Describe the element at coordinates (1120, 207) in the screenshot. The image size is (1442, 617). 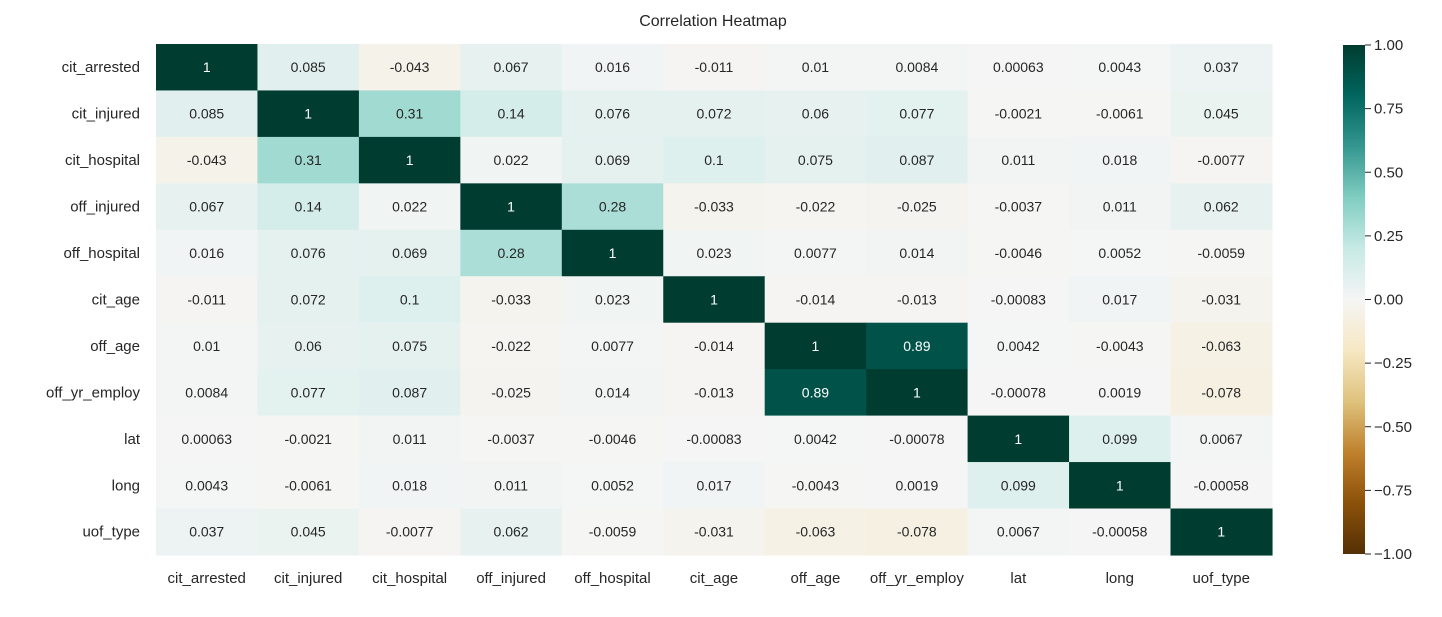
I see `cell-value-label: 0.011` at that location.